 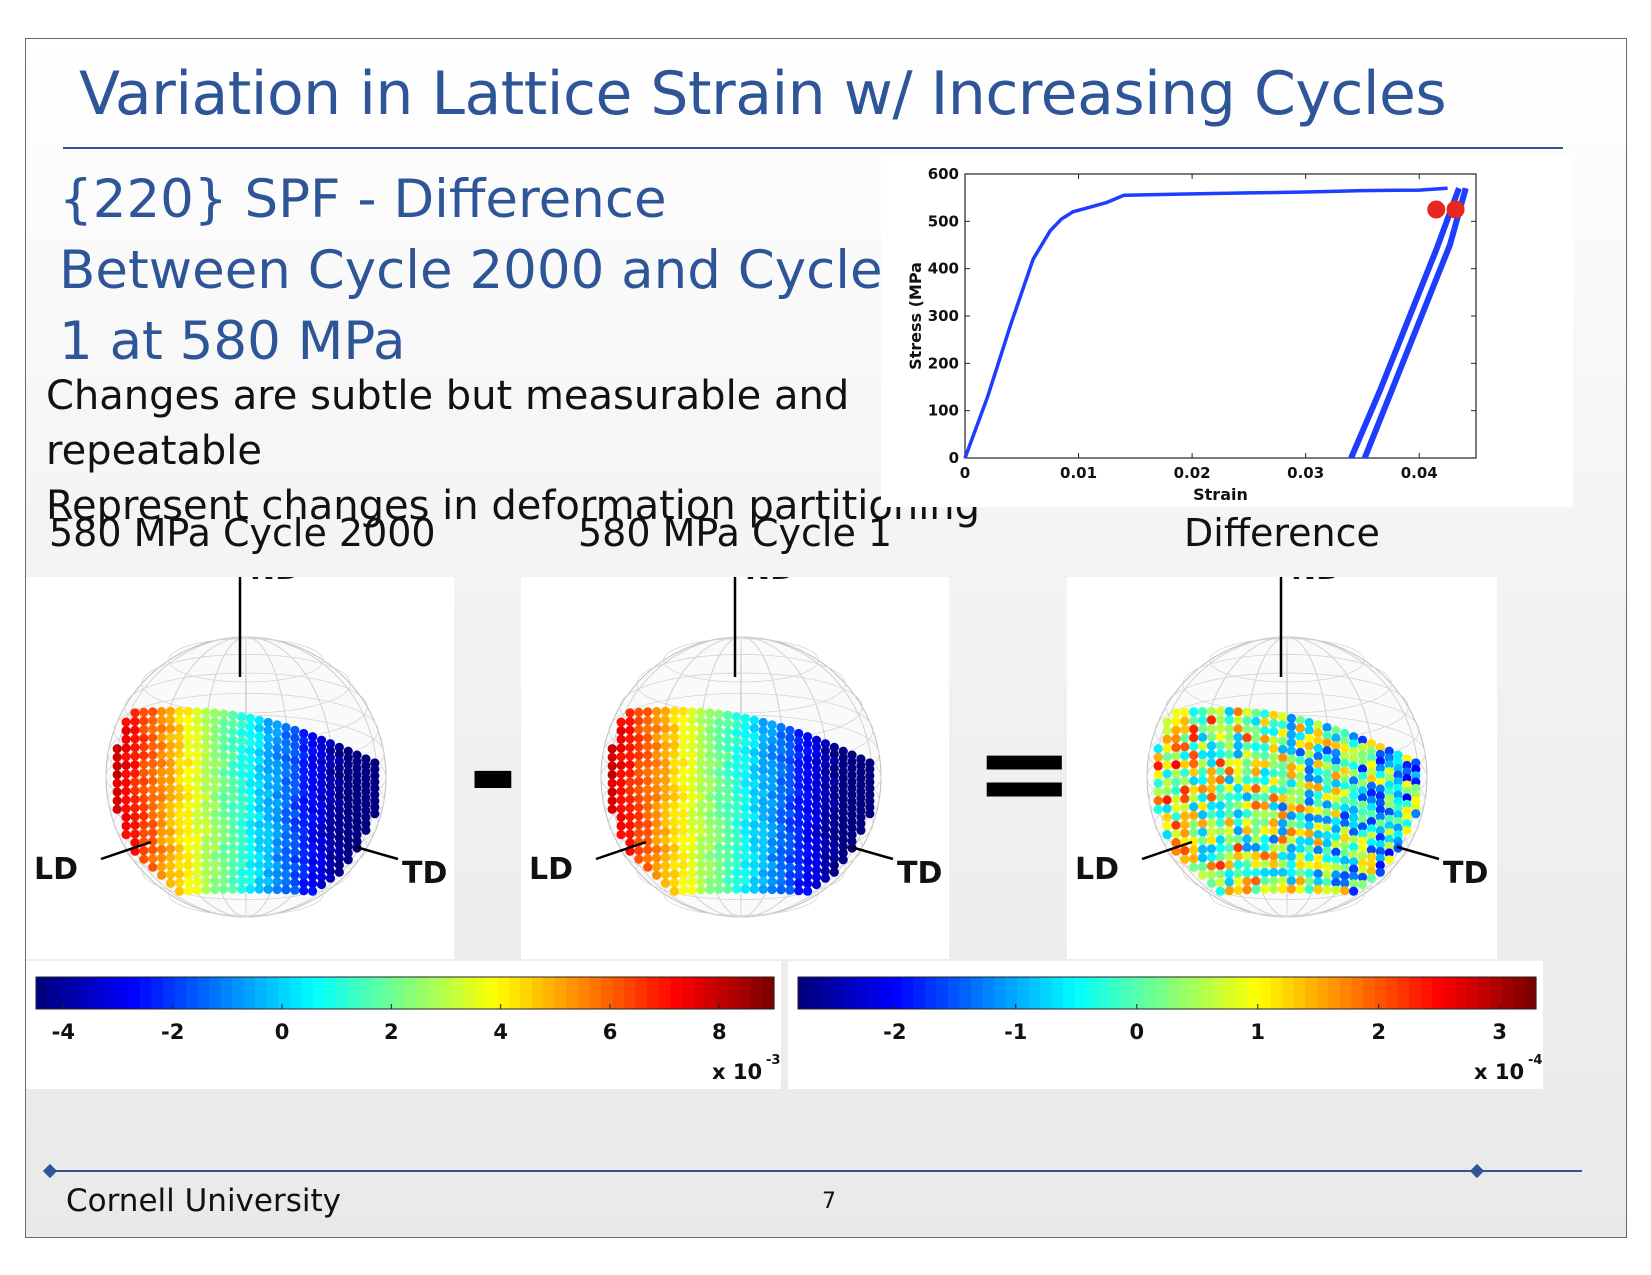 What do you see at coordinates (741, 777) in the screenshot?
I see `sphere-group` at bounding box center [741, 777].